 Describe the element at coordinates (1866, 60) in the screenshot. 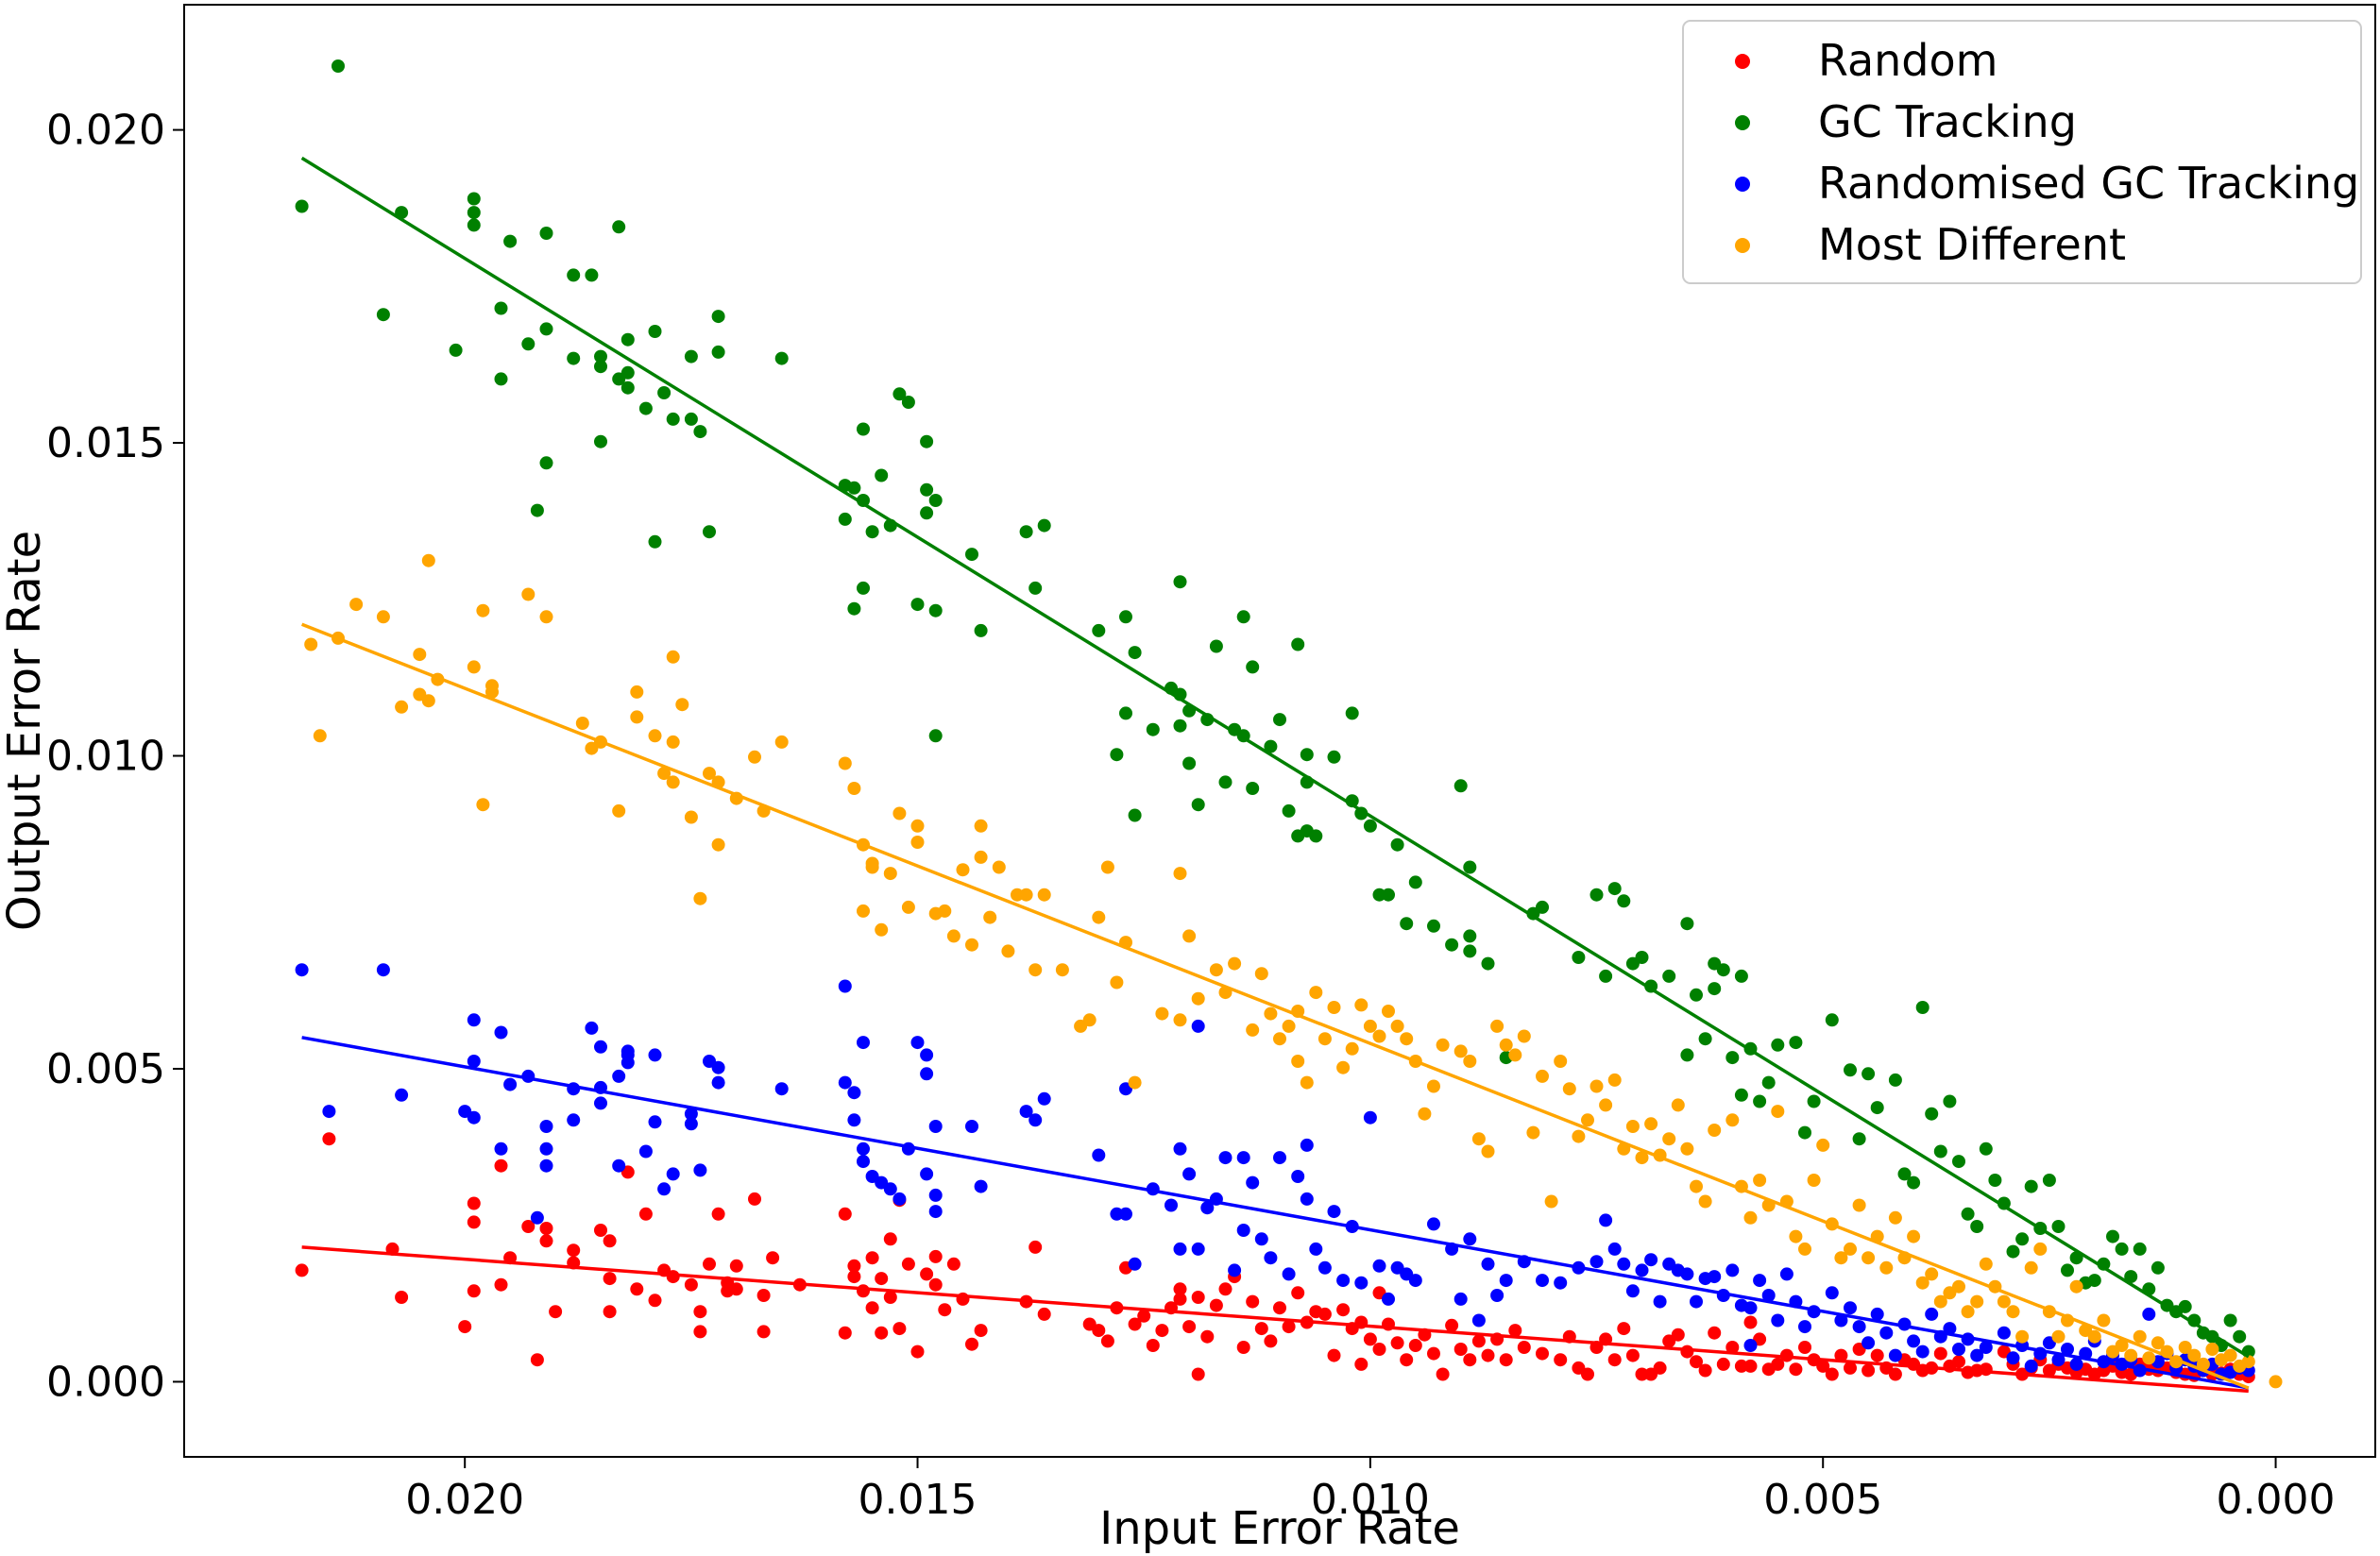

I see `legend-item-random: Random` at that location.